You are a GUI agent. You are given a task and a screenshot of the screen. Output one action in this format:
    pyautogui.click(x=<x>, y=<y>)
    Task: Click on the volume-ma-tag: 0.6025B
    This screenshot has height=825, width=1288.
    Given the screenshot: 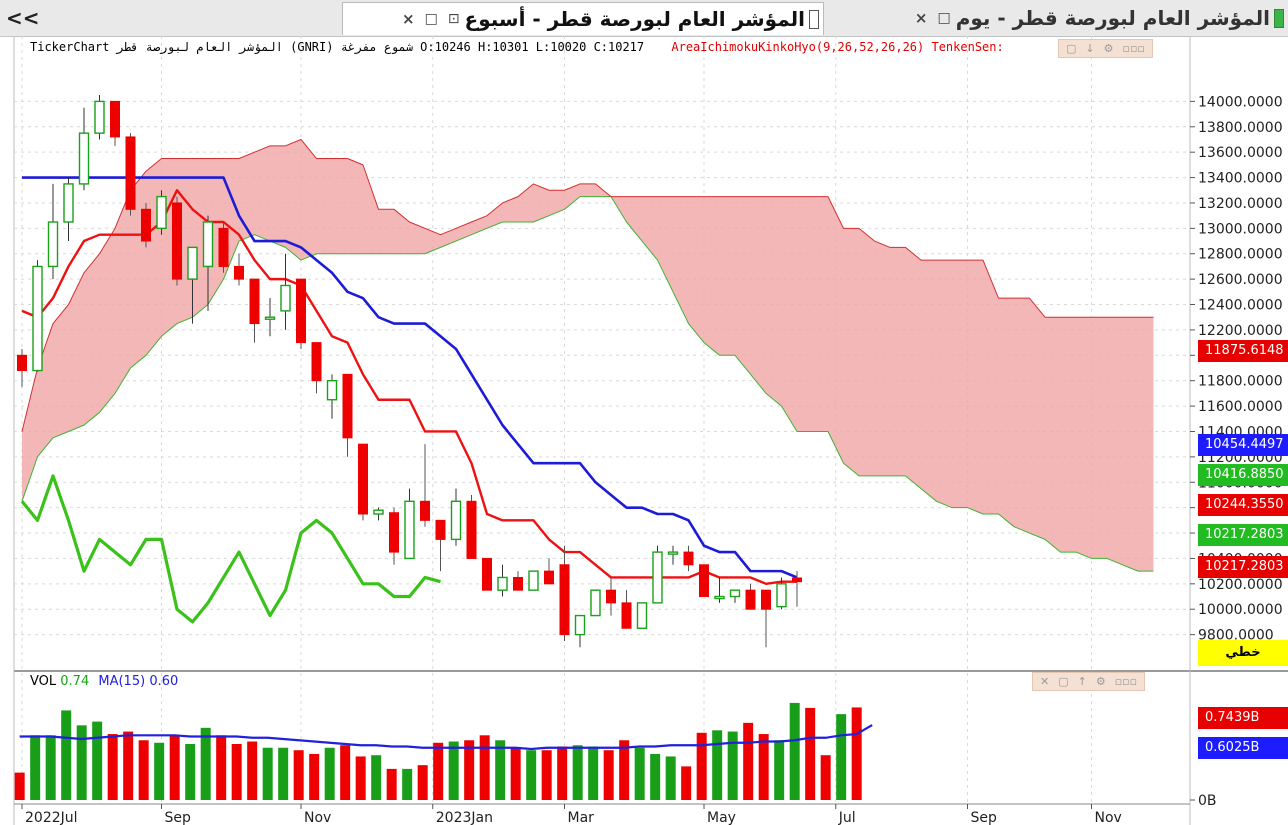 What is the action you would take?
    pyautogui.click(x=1243, y=748)
    